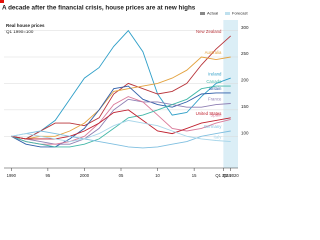  Describe the element at coordinates (121, 175) in the screenshot. I see `x-tick-label: 05` at that location.